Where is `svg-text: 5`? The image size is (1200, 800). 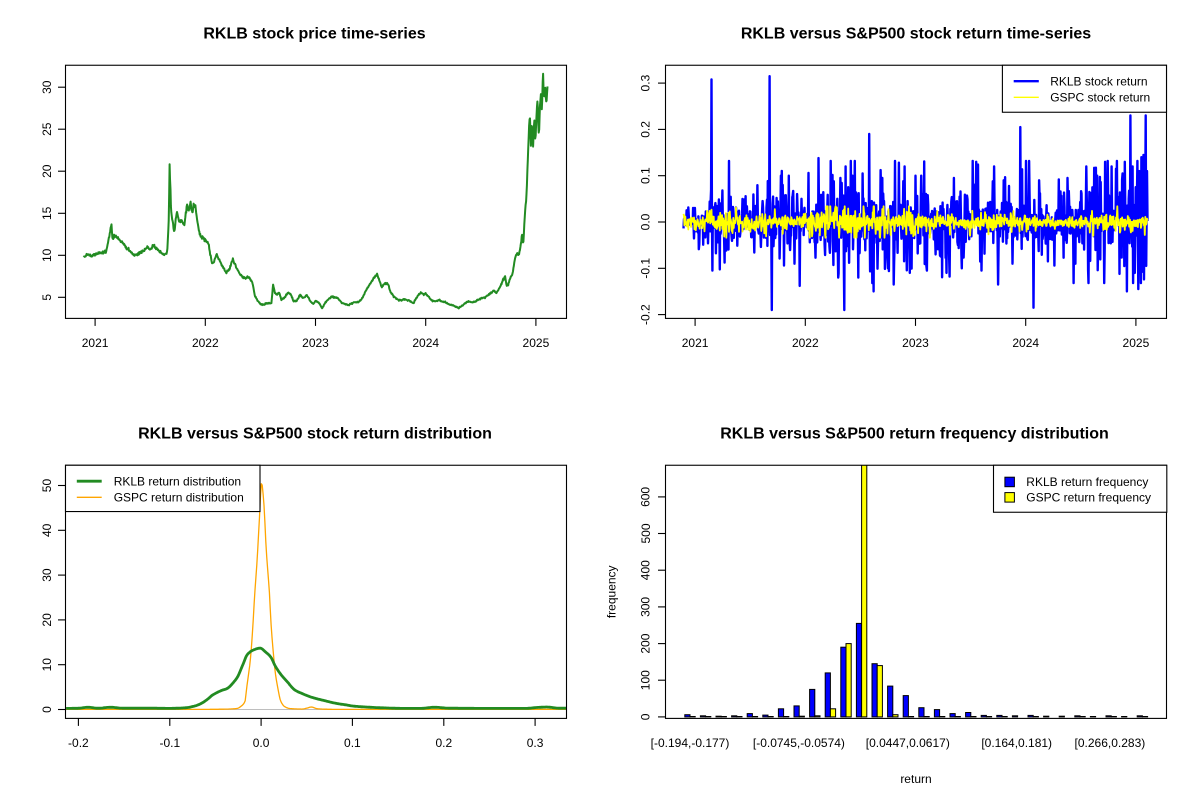
svg-text: 5 is located at coordinates (47, 297).